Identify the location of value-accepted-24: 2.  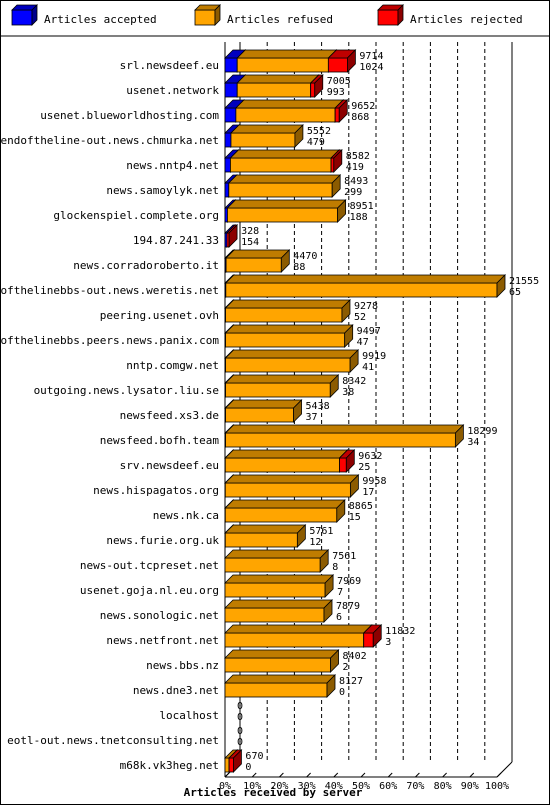
(346, 667).